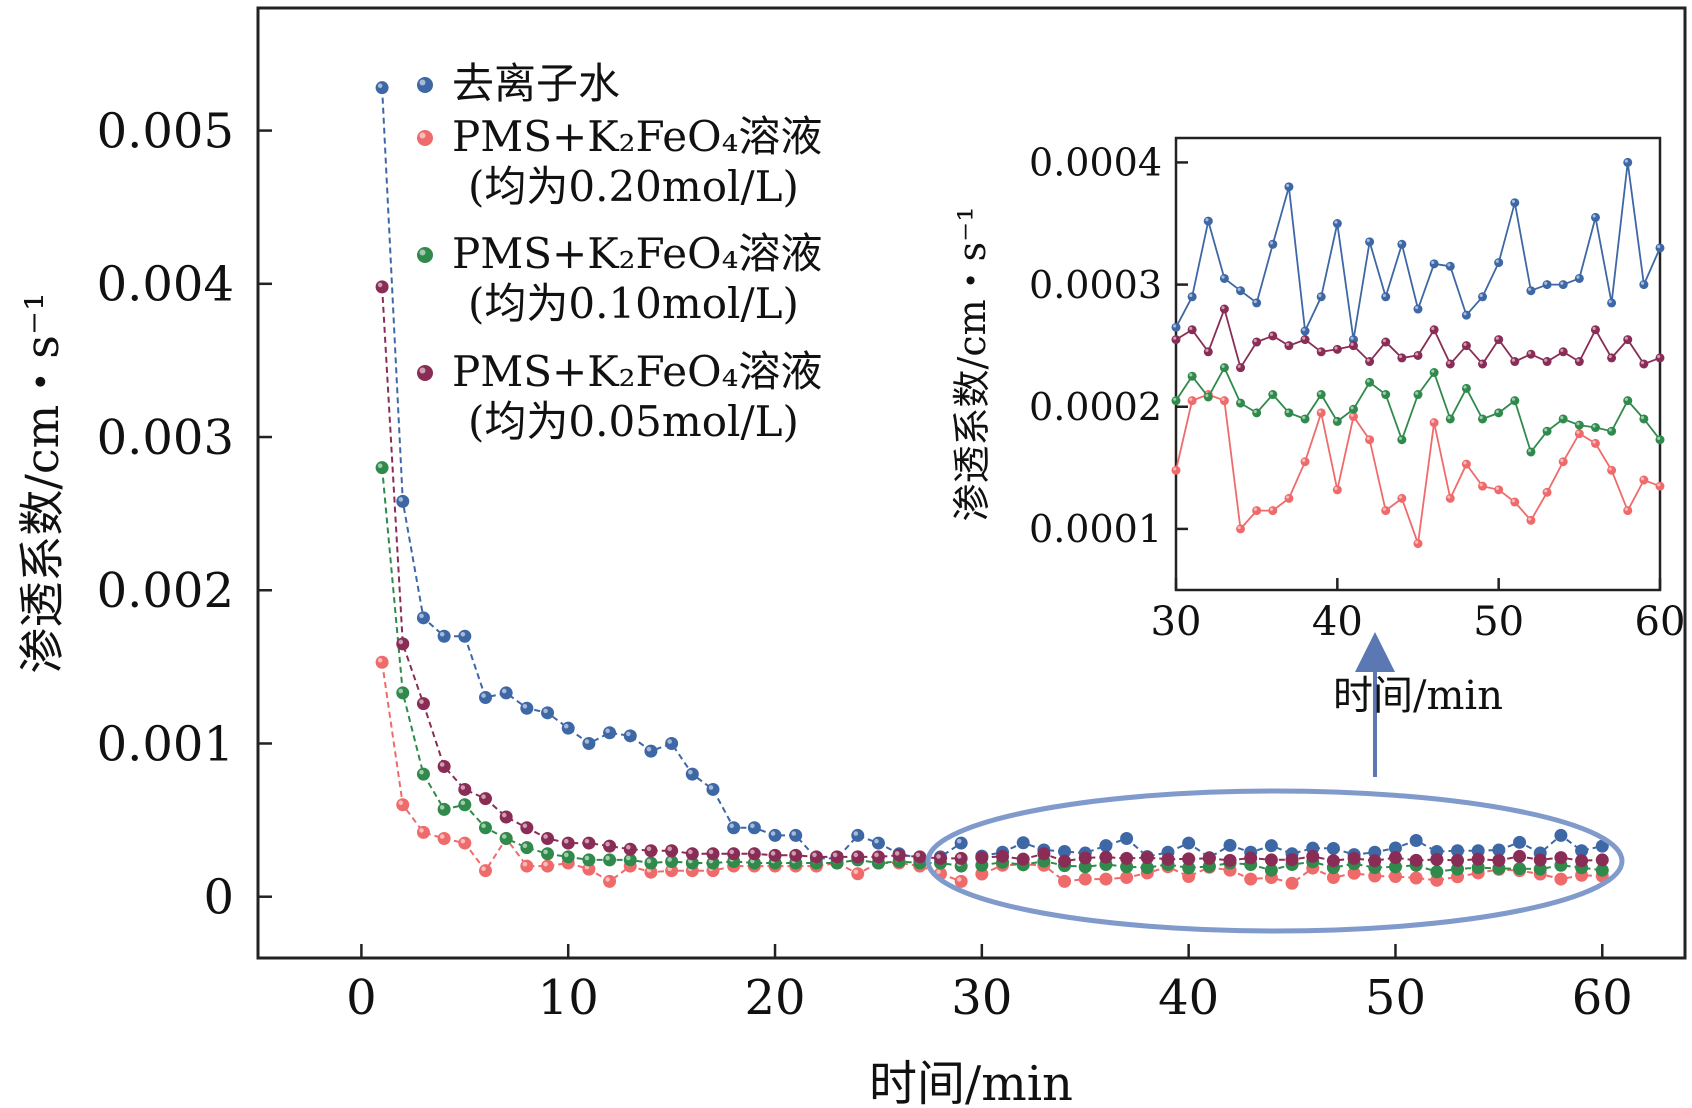  What do you see at coordinates (1095, 407) in the screenshot?
I see `inset-y-tick-label: 0.0002` at bounding box center [1095, 407].